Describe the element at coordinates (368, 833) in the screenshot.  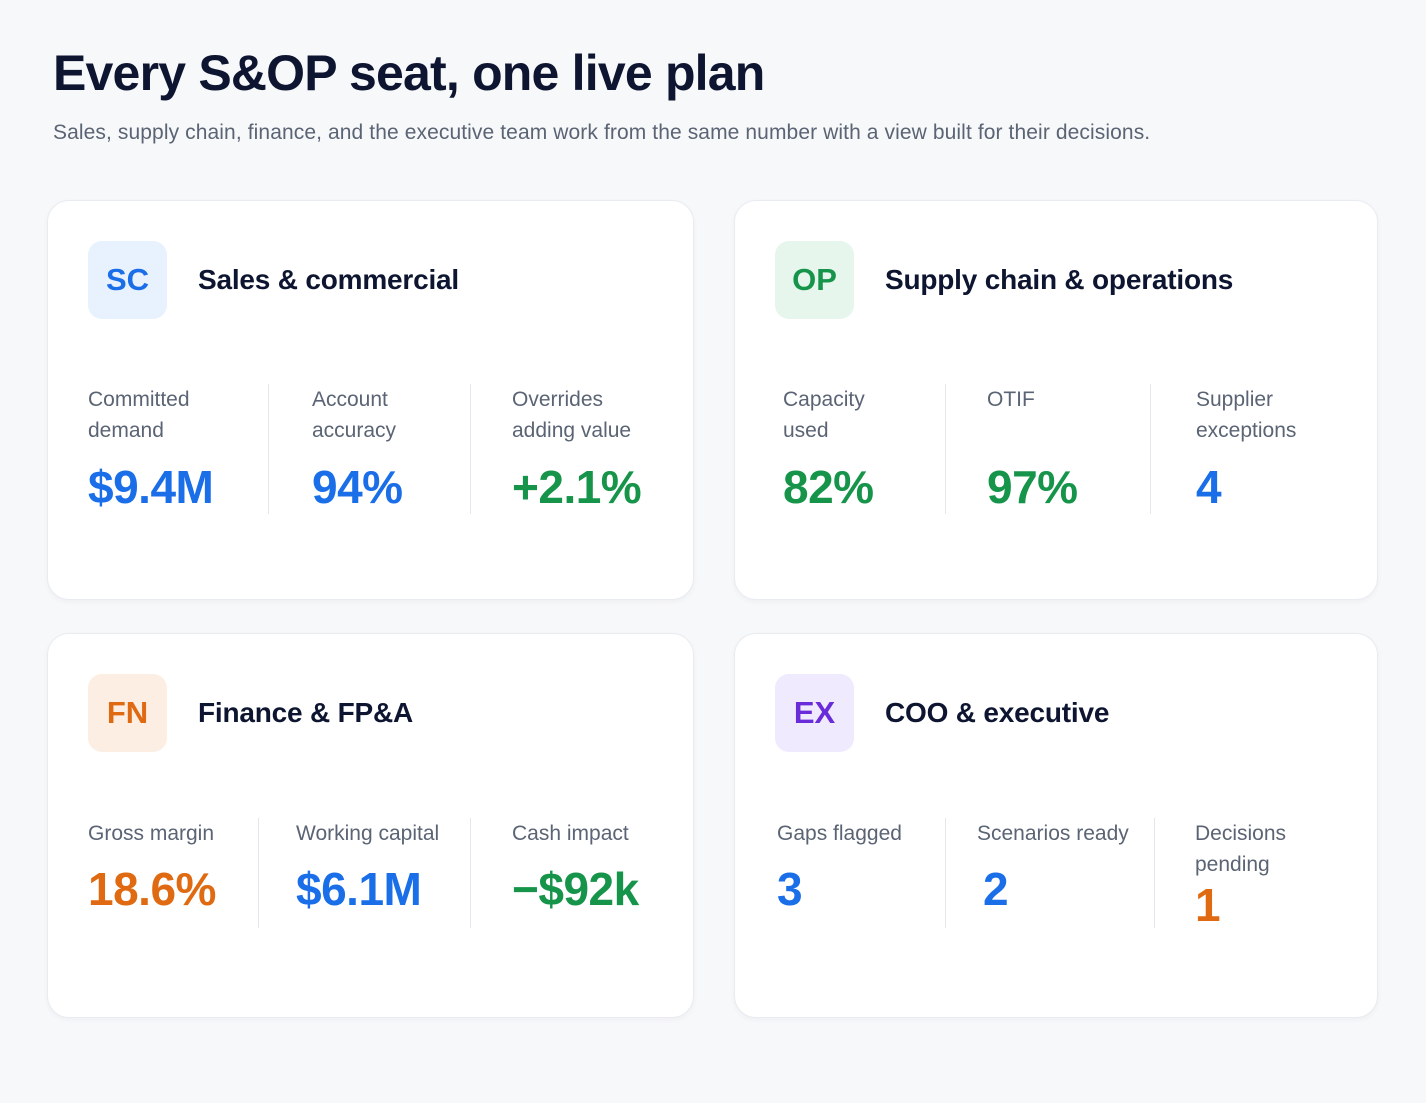
I see `metric-label: Working capital` at that location.